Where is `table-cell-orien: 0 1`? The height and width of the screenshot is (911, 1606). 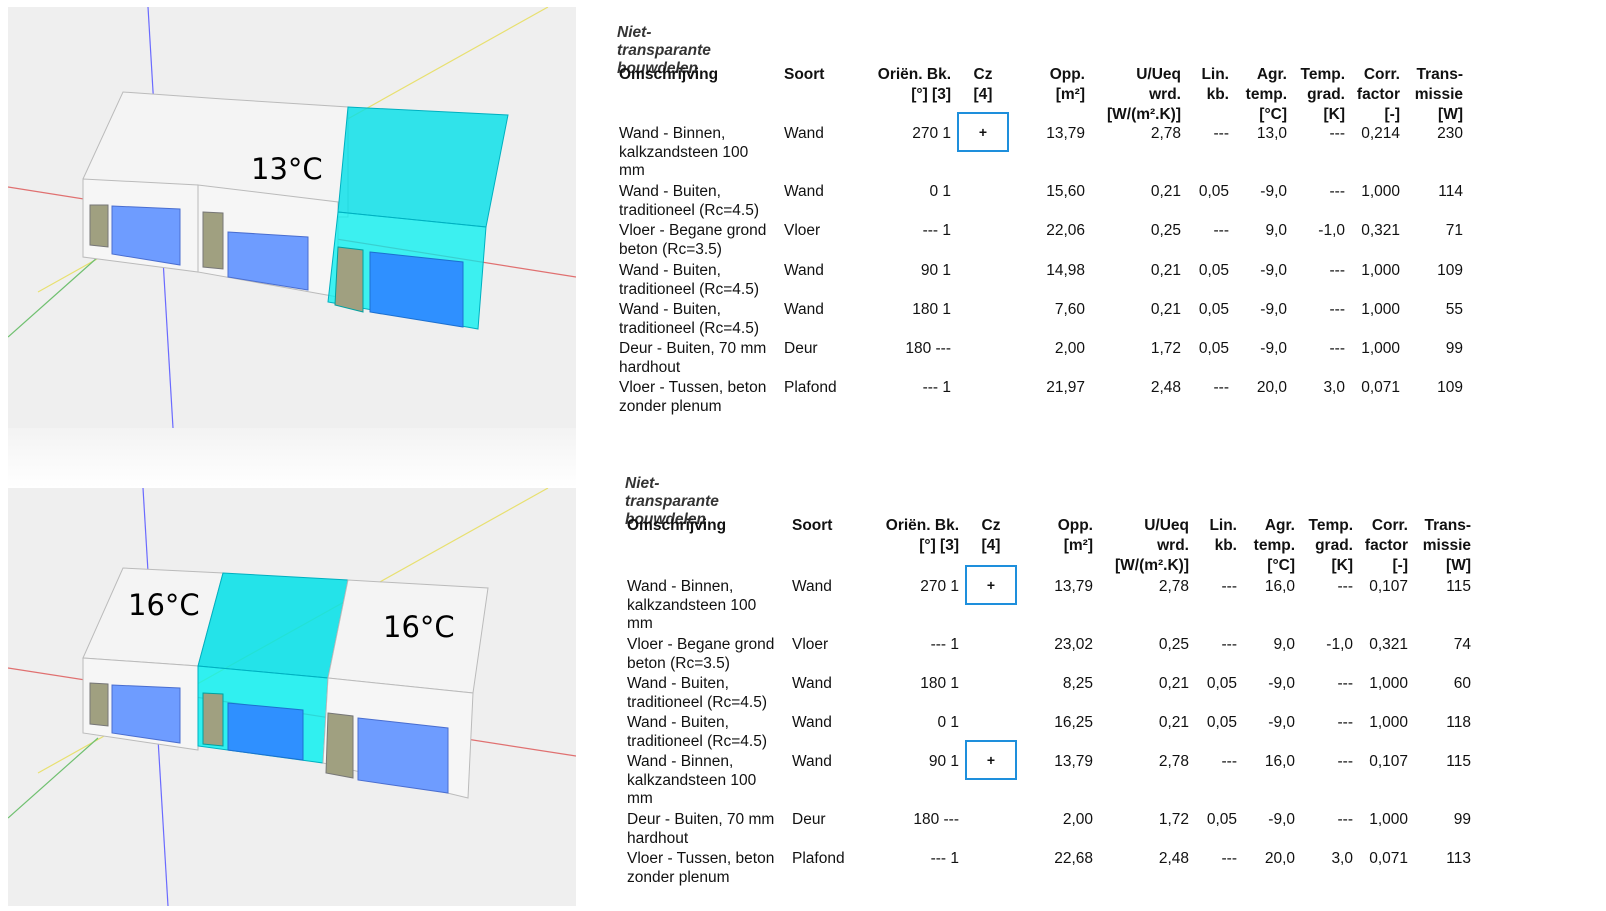 table-cell-orien: 0 1 is located at coordinates (940, 191).